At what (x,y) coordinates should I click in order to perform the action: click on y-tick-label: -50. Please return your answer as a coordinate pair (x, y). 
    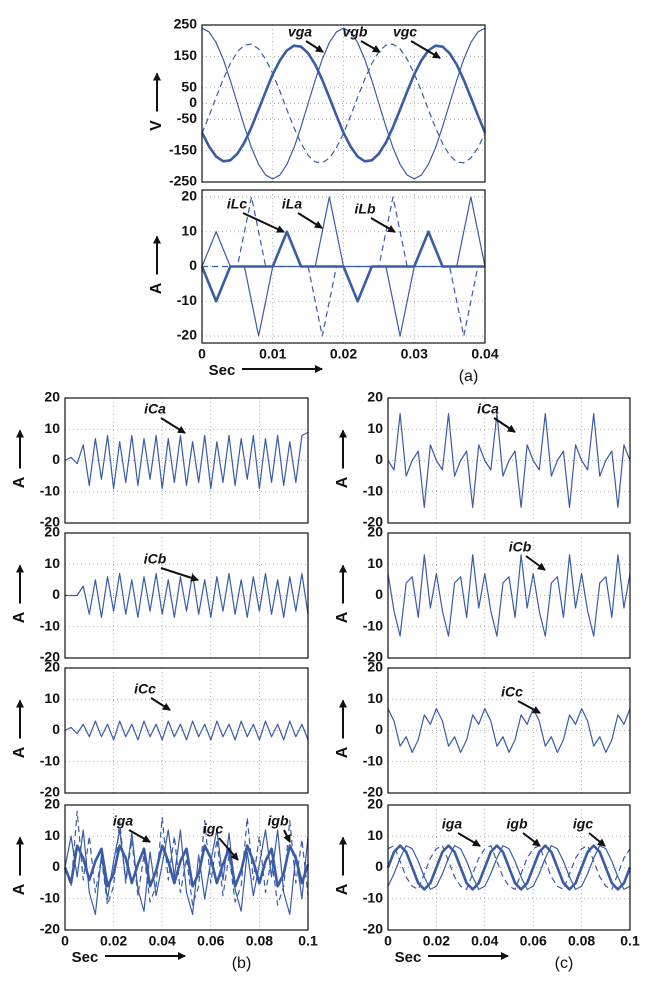
    Looking at the image, I should click on (187, 118).